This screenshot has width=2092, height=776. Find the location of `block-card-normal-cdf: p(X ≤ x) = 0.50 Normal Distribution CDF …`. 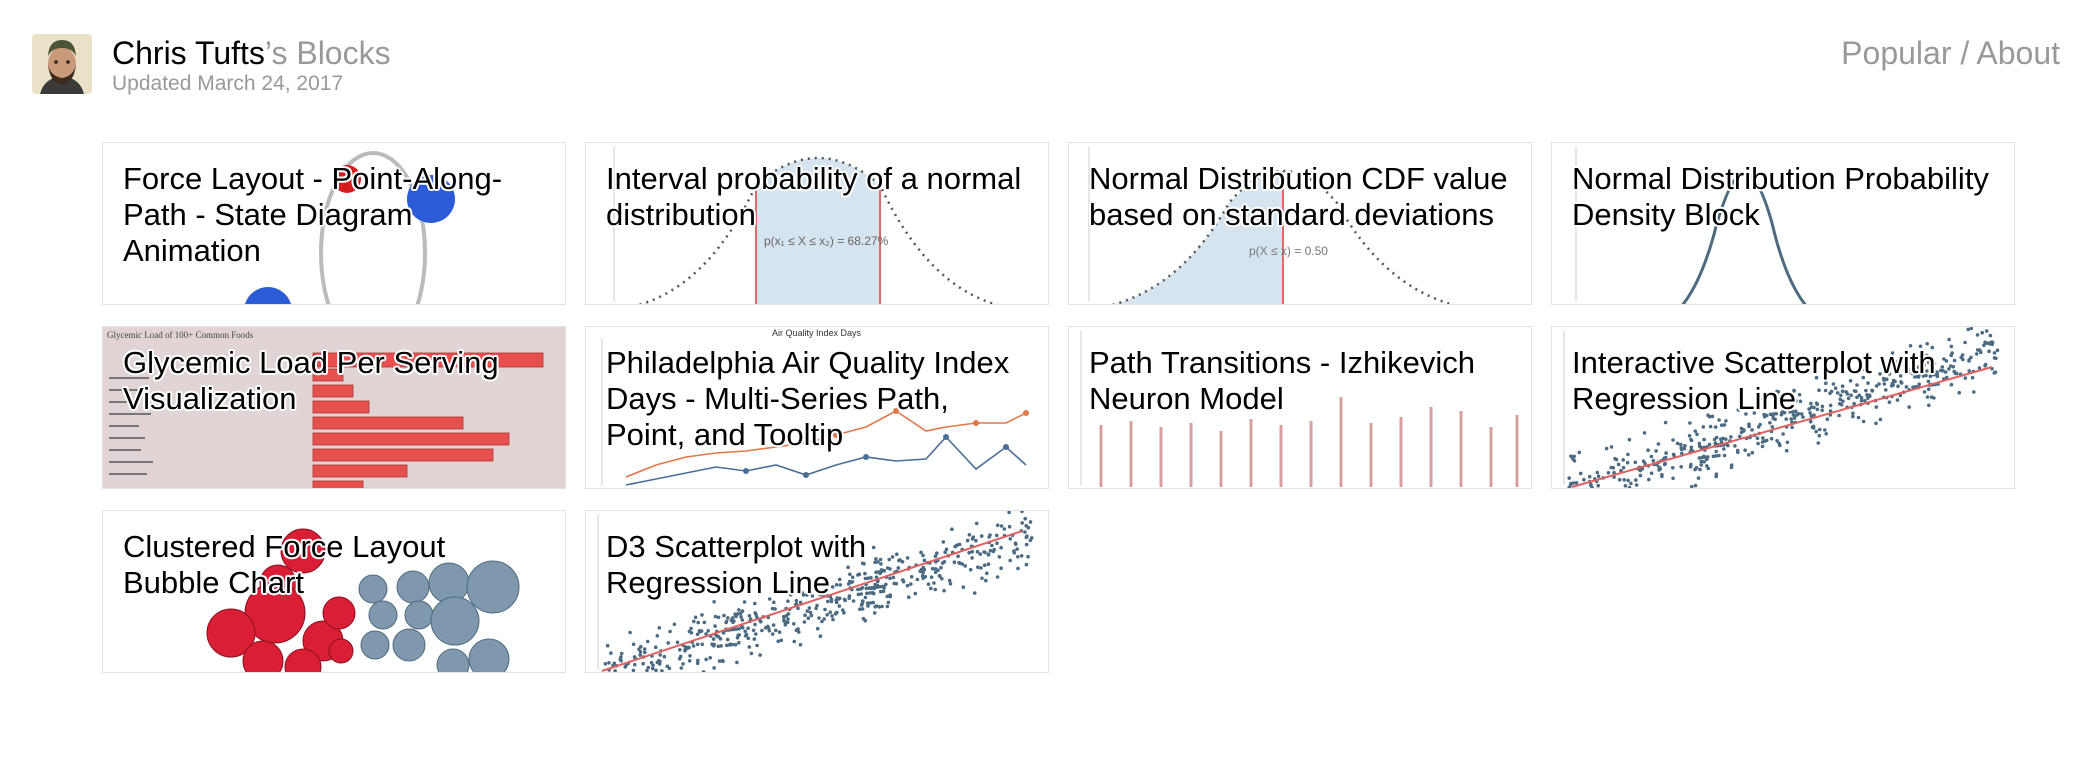

block-card-normal-cdf: p(X ≤ x) = 0.50 Normal Distribution CDF … is located at coordinates (1300, 223).